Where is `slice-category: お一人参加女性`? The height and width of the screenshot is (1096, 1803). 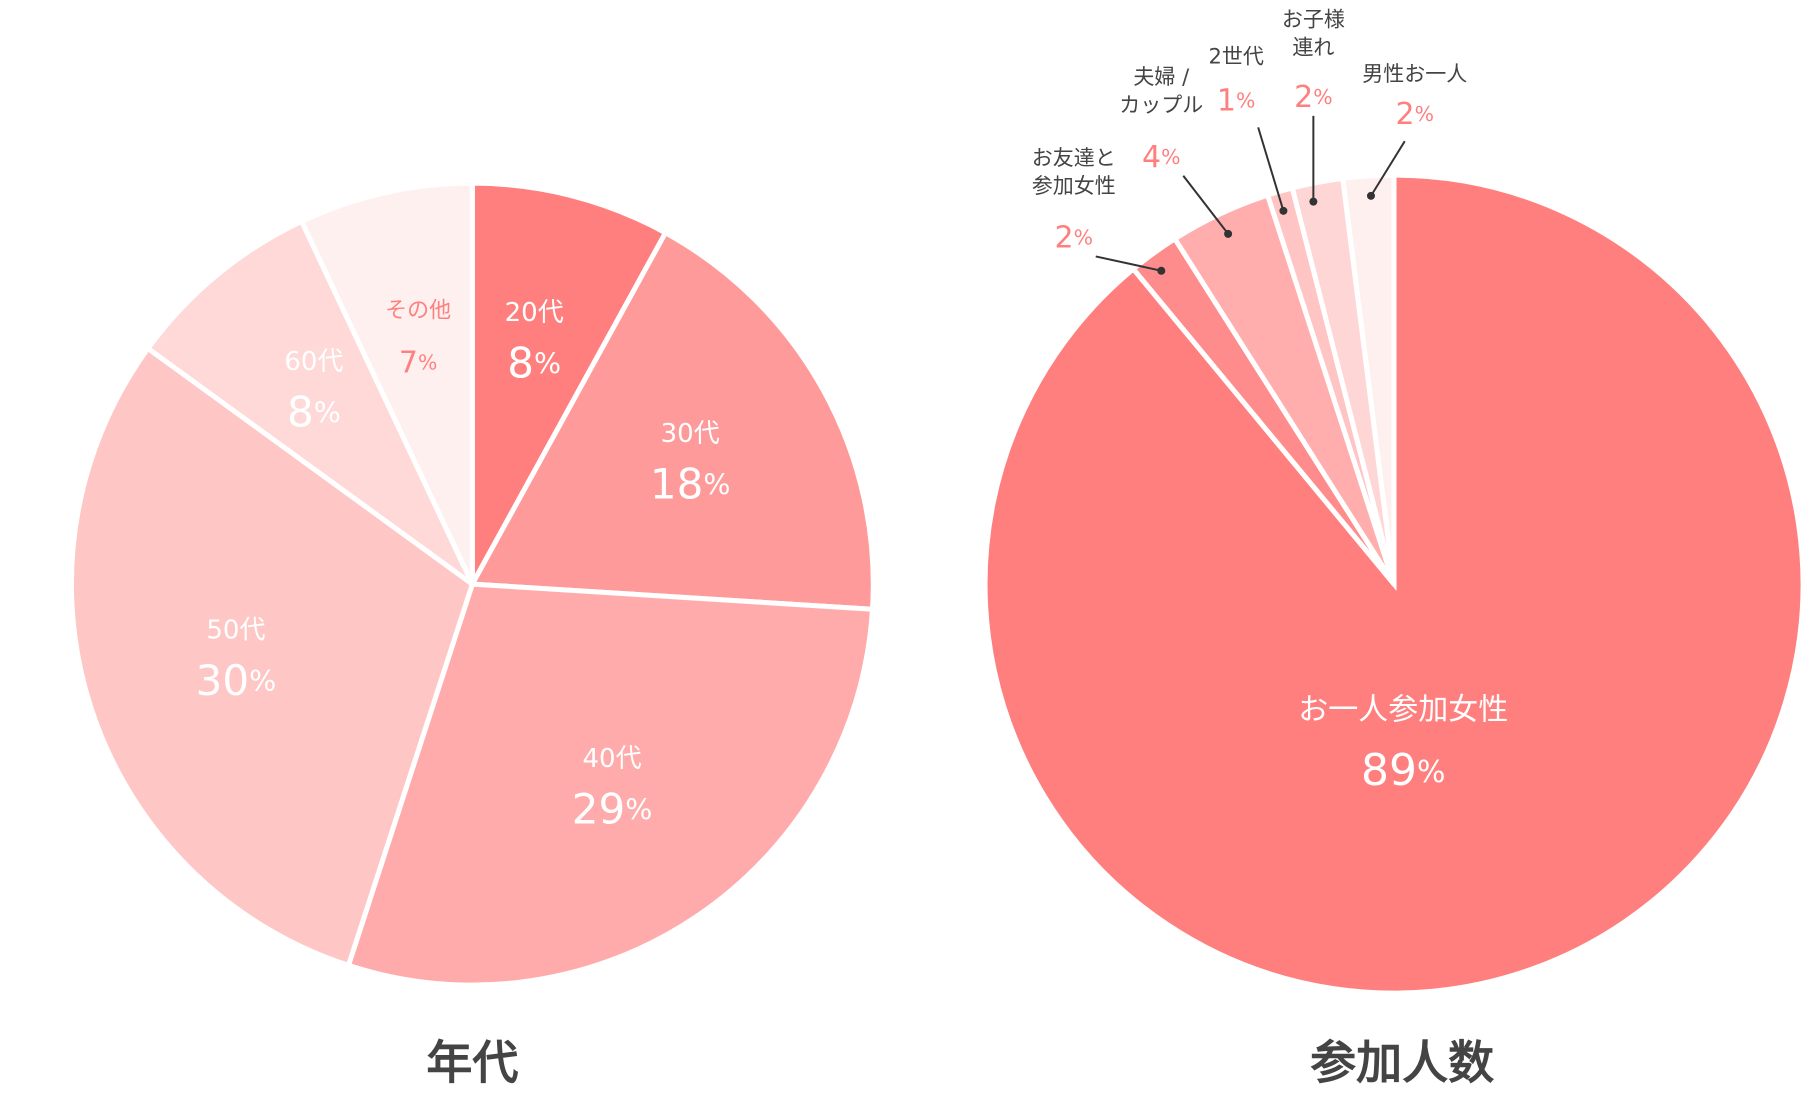 slice-category: お一人参加女性 is located at coordinates (1403, 709).